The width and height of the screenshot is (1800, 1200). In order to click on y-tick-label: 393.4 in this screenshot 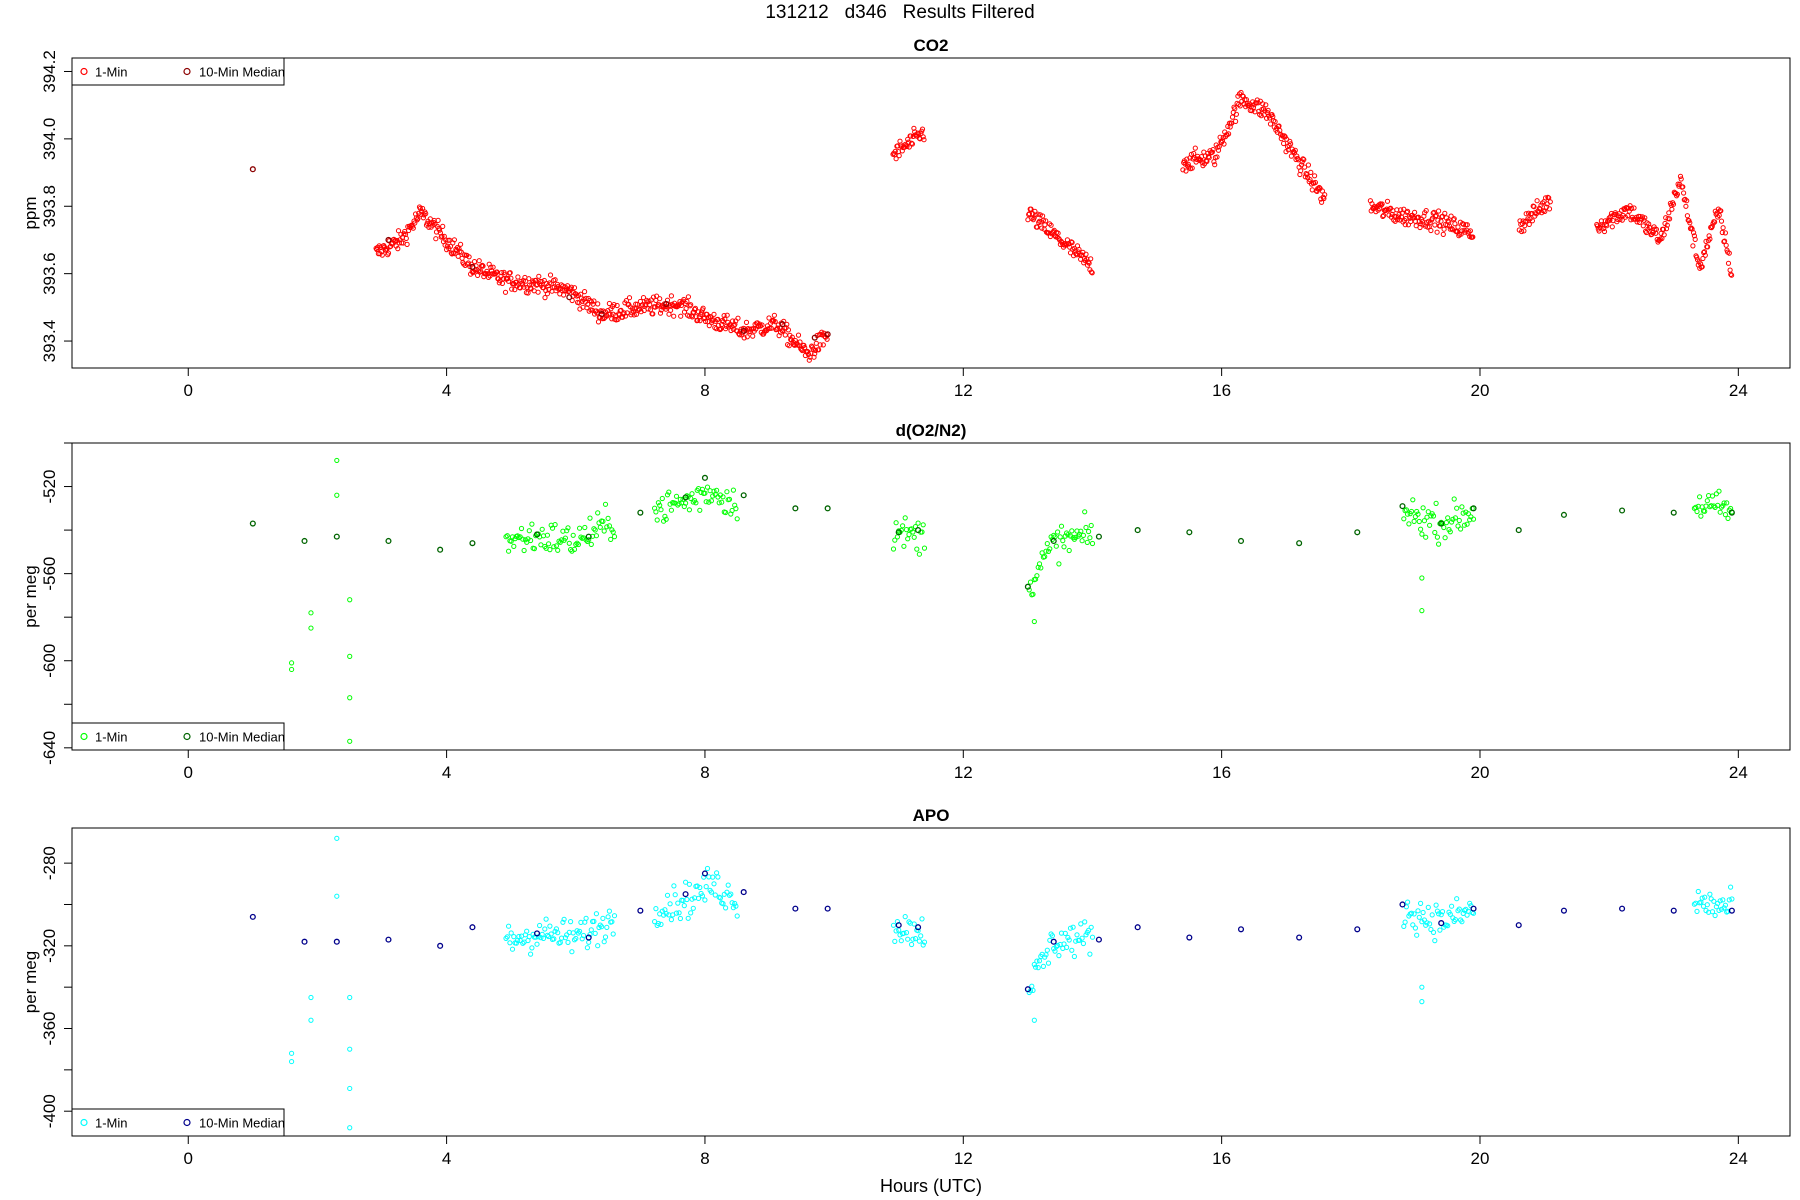, I will do `click(49, 341)`.